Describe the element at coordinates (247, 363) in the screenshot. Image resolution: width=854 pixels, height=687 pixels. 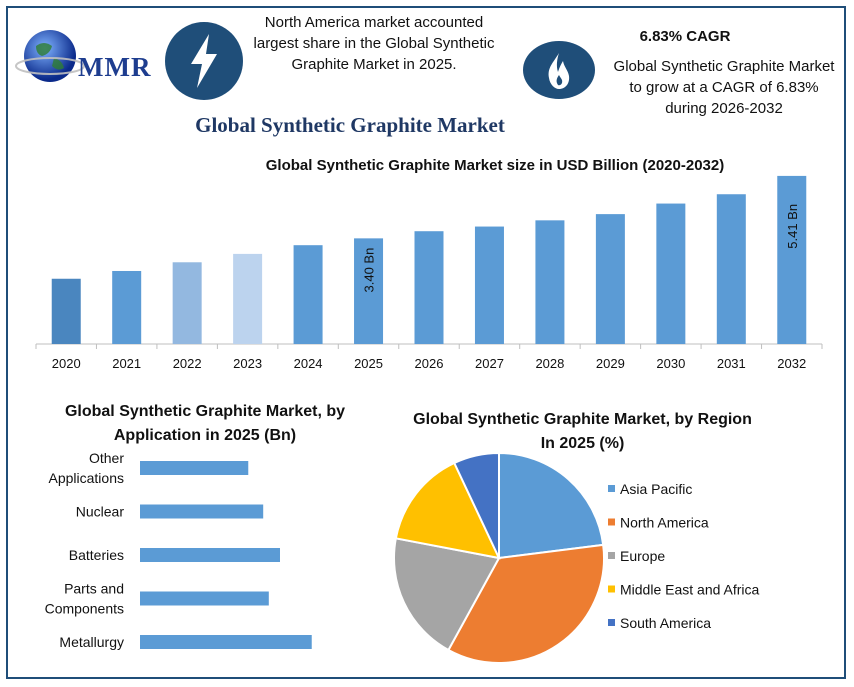
I see `x-tick-label: 2023` at that location.